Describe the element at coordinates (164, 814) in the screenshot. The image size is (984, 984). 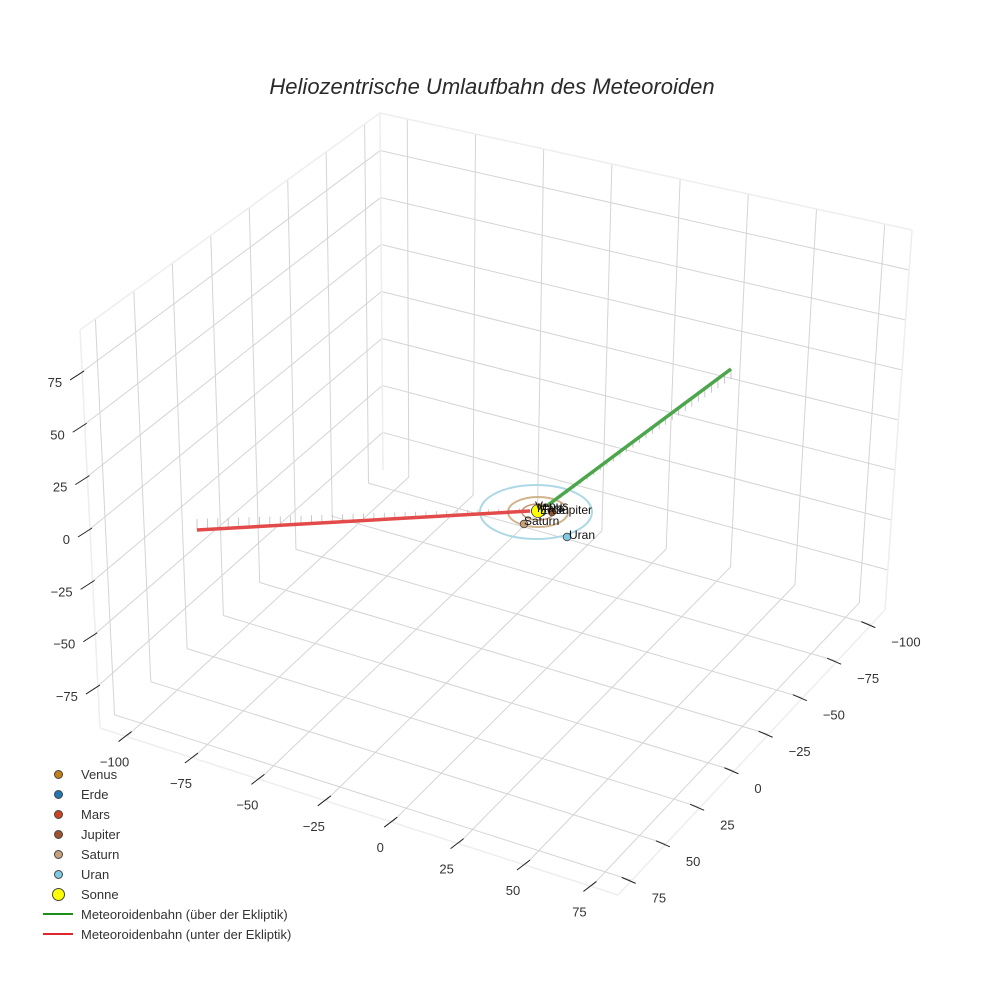
I see `legend-item: Mars` at that location.